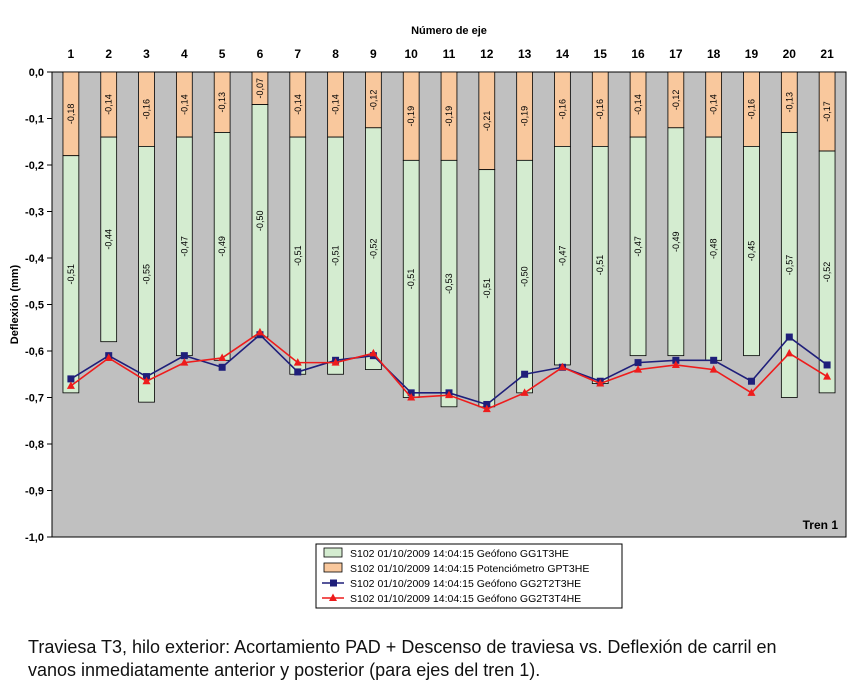 The image size is (868, 697). I want to click on legend-box, so click(469, 576).